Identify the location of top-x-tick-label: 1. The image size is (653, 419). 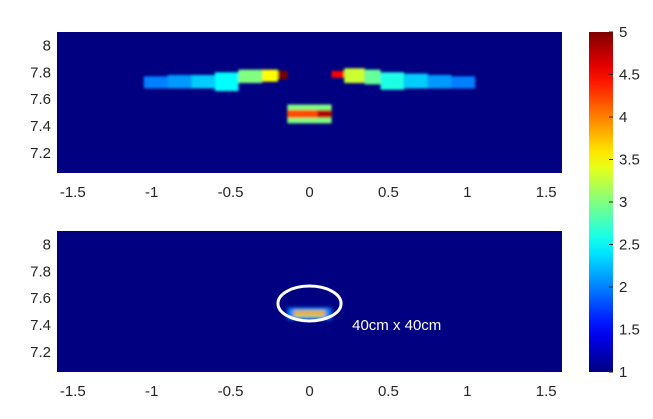
(467, 192).